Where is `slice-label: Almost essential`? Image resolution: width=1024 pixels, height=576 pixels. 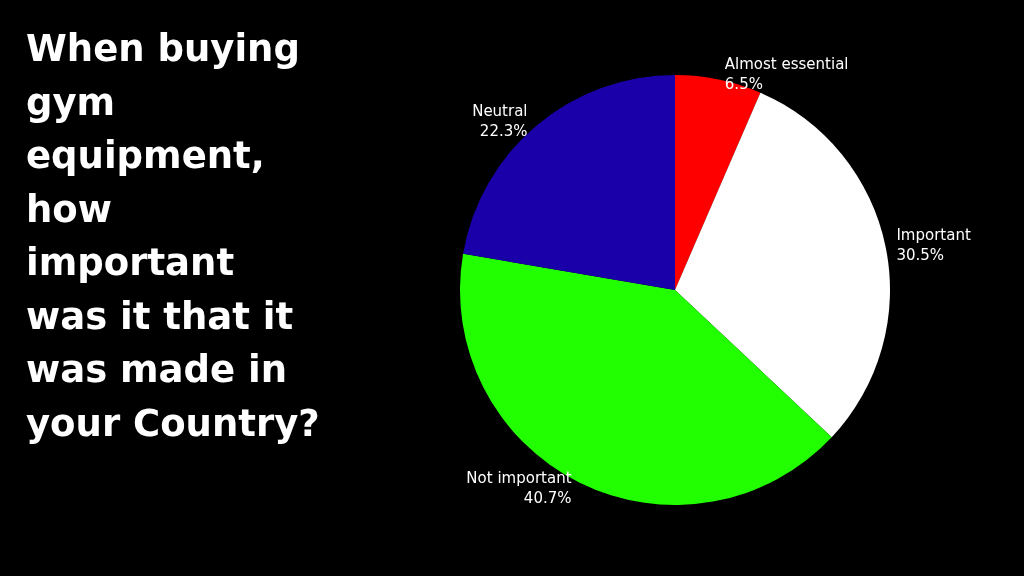
slice-label: Almost essential is located at coordinates (786, 63).